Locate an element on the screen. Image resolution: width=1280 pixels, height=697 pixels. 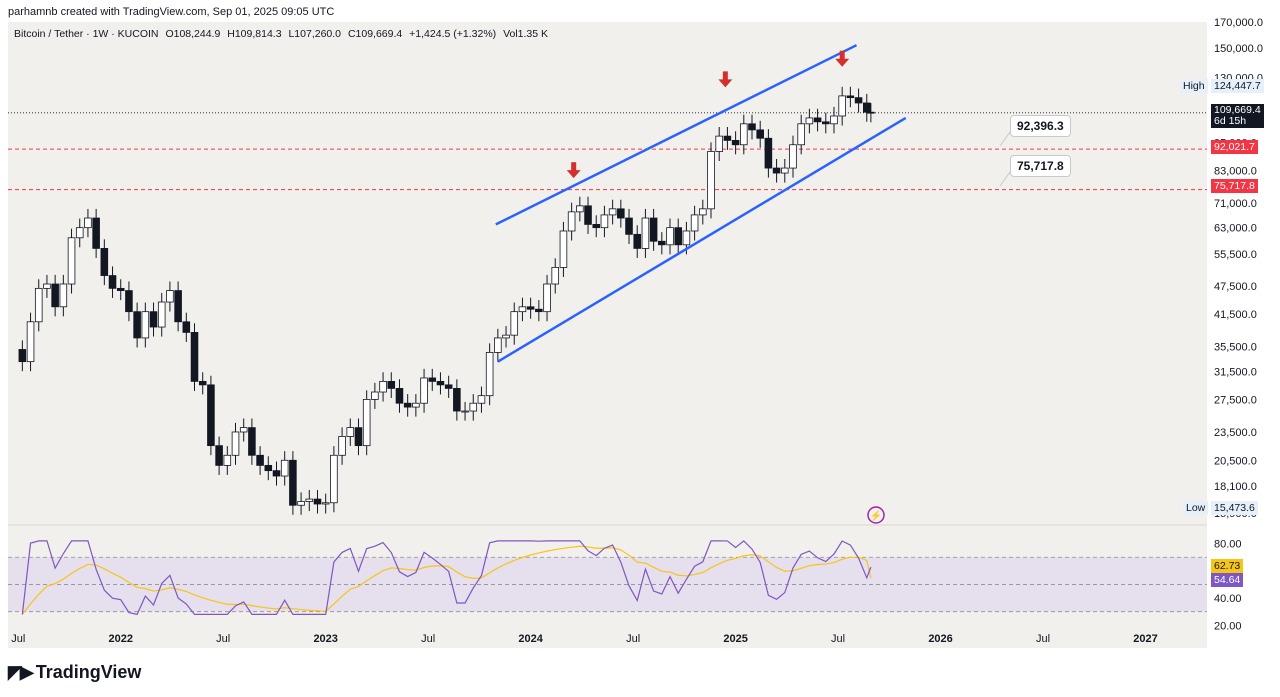
high-value: 124,447.7 is located at coordinates (1237, 86).